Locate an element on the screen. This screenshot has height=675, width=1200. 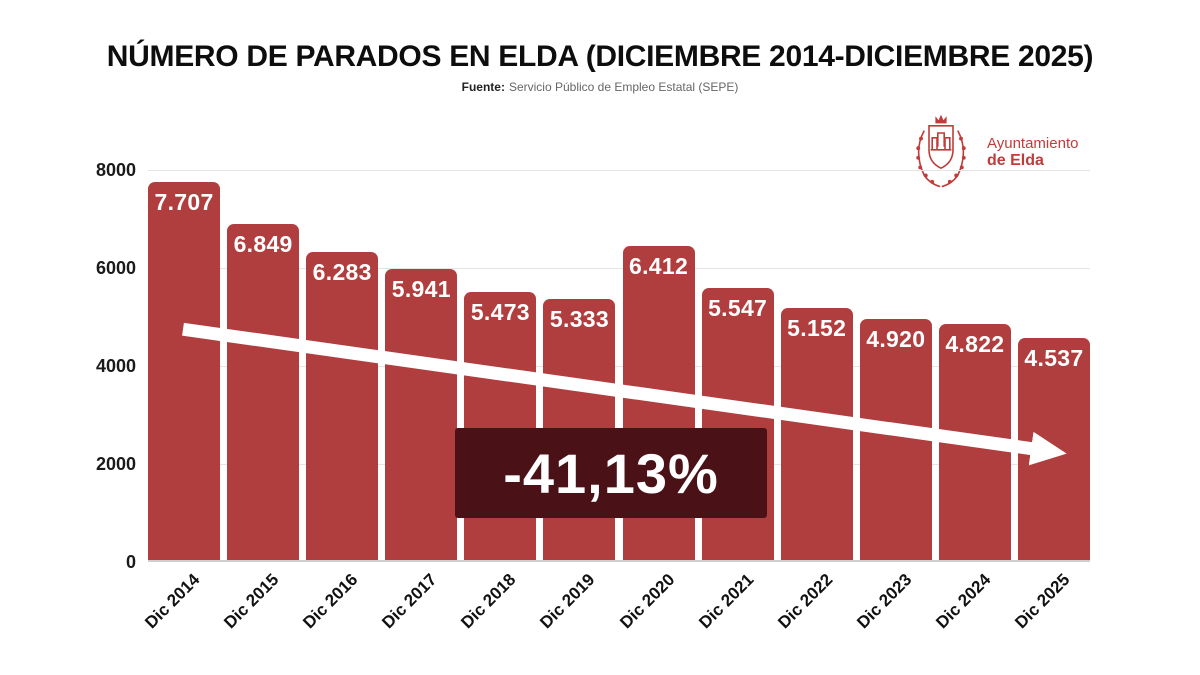
bar: 7.707 is located at coordinates (184, 371).